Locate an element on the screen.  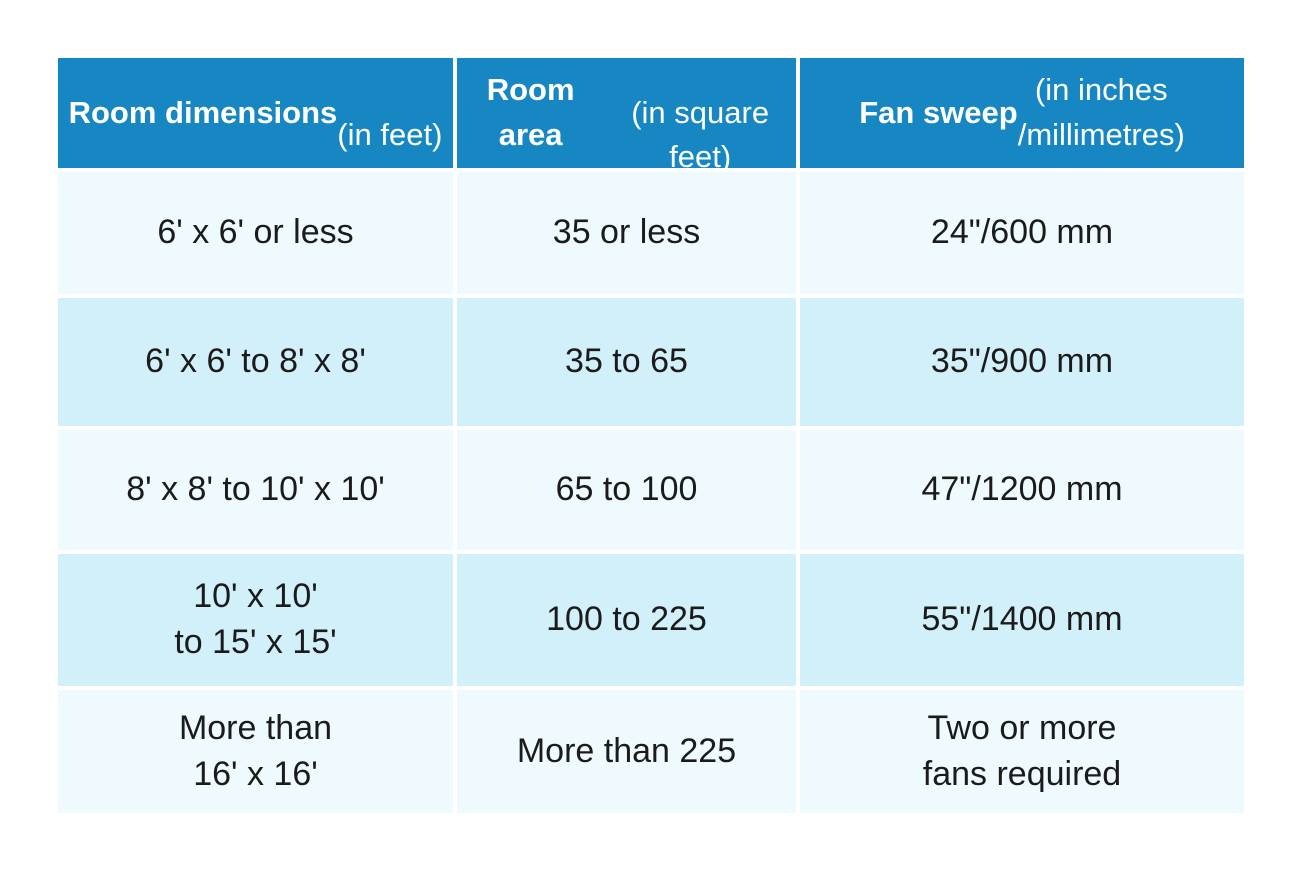
cell-r3-area: 65 to 100 is located at coordinates (626, 490).